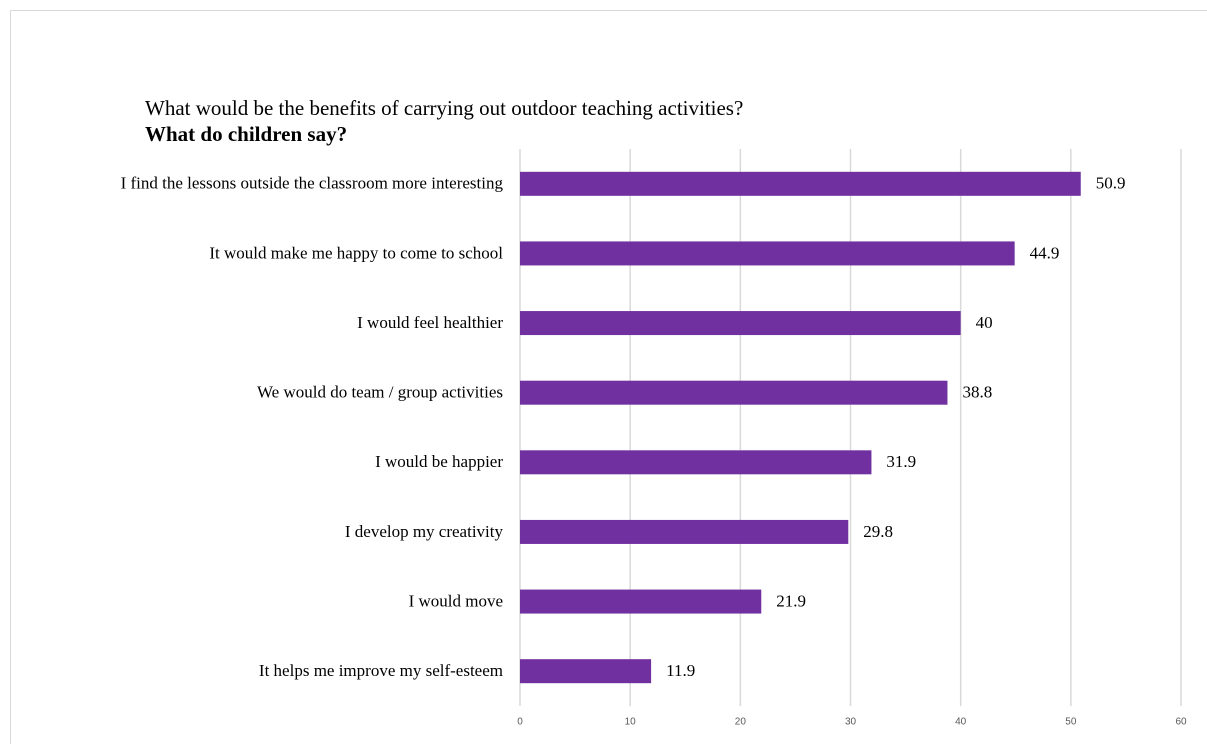 This screenshot has height=744, width=1207. I want to click on y-tick-label: I develop my creativity, so click(424, 531).